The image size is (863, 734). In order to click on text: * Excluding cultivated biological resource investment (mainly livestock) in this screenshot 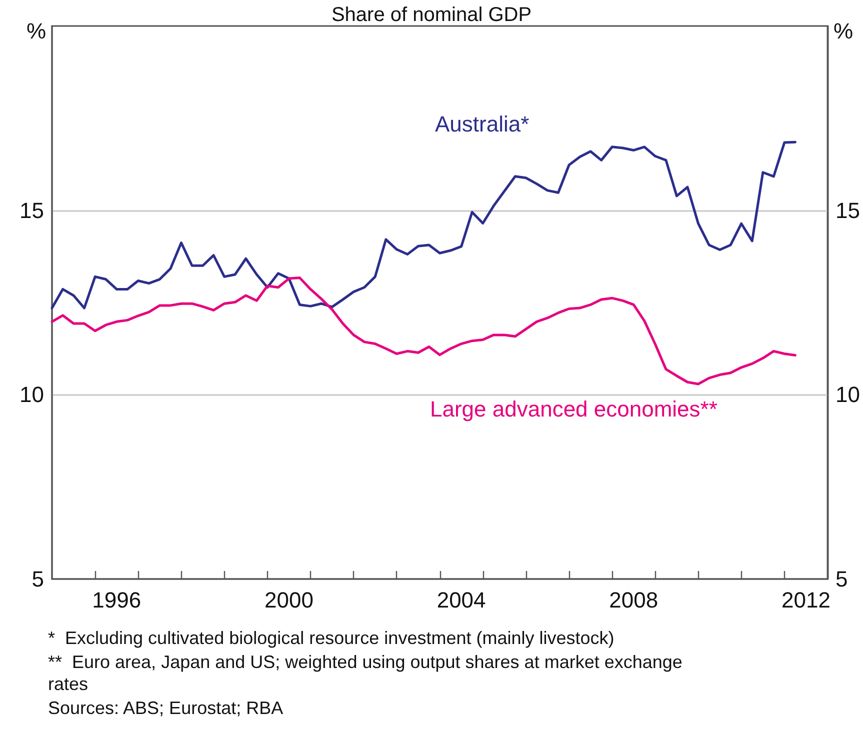, I will do `click(331, 638)`.